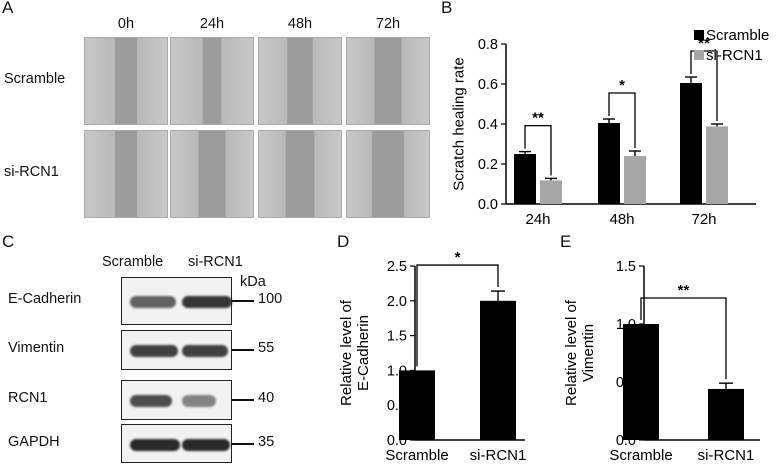 The width and height of the screenshot is (777, 464). Describe the element at coordinates (266, 348) in the screenshot. I see `marker-value: 55` at that location.